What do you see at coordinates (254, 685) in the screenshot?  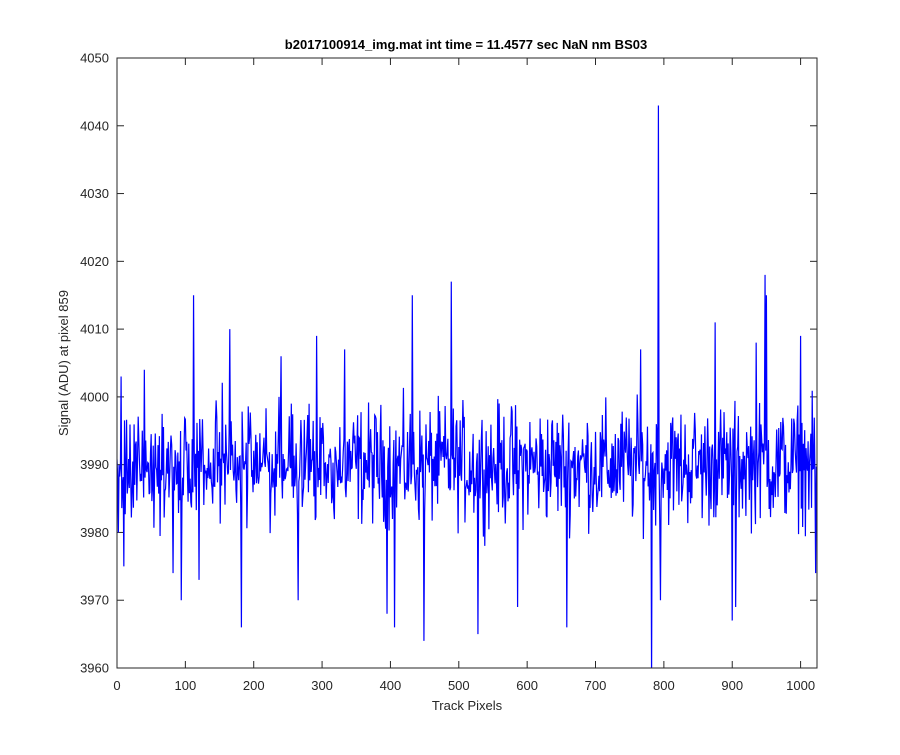 I see `x-tick-label: 200` at bounding box center [254, 685].